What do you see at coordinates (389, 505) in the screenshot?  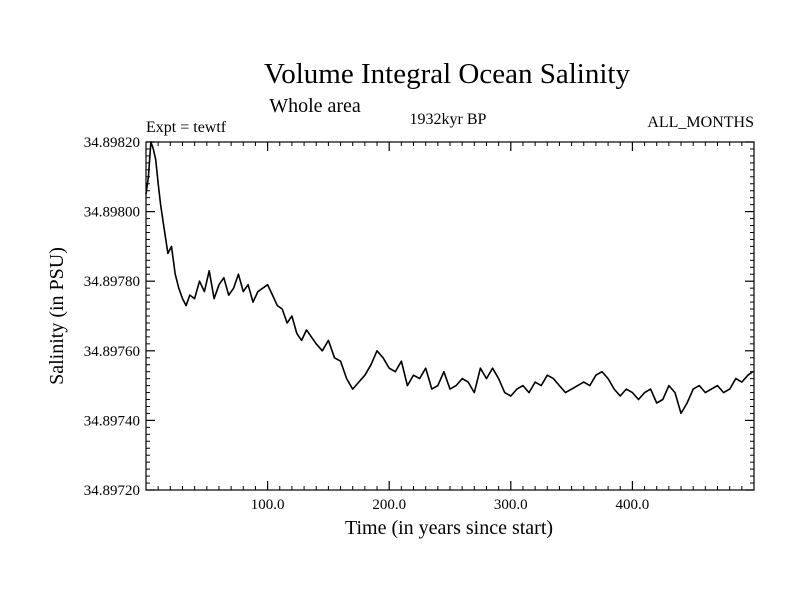 I see `x-tick-label: 200.0` at bounding box center [389, 505].